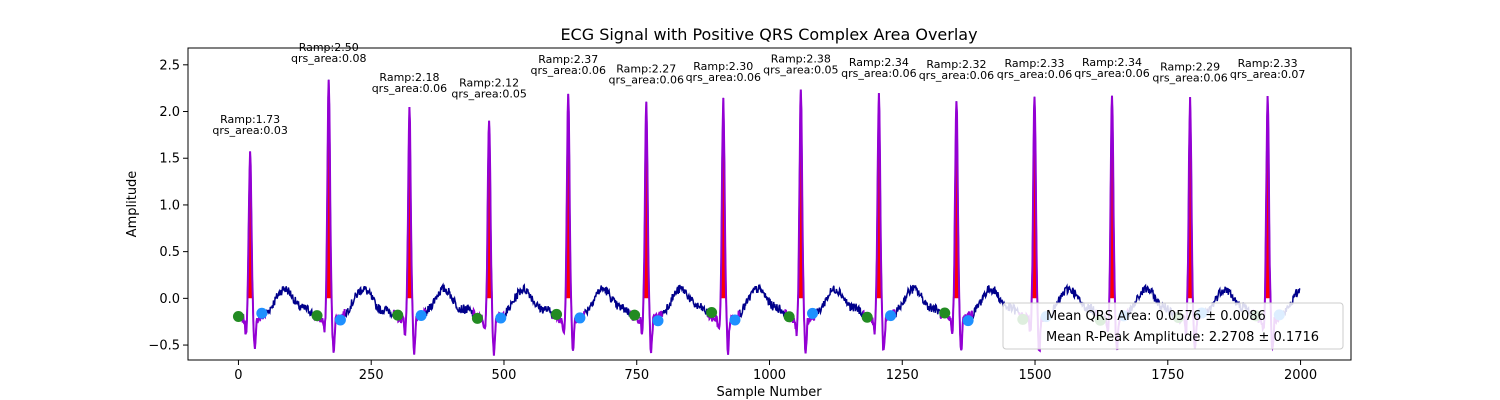 The height and width of the screenshot is (400, 1500). I want to click on x-tick-label: 2000, so click(1300, 375).